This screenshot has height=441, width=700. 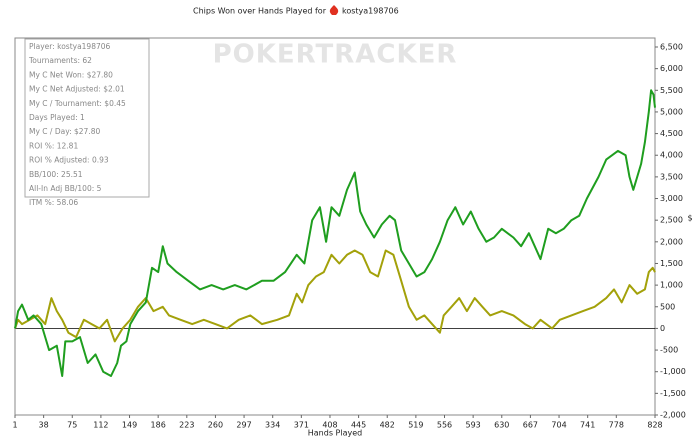 What do you see at coordinates (77, 103) in the screenshot?
I see `stat-line: My C / Tournament: $0.45` at bounding box center [77, 103].